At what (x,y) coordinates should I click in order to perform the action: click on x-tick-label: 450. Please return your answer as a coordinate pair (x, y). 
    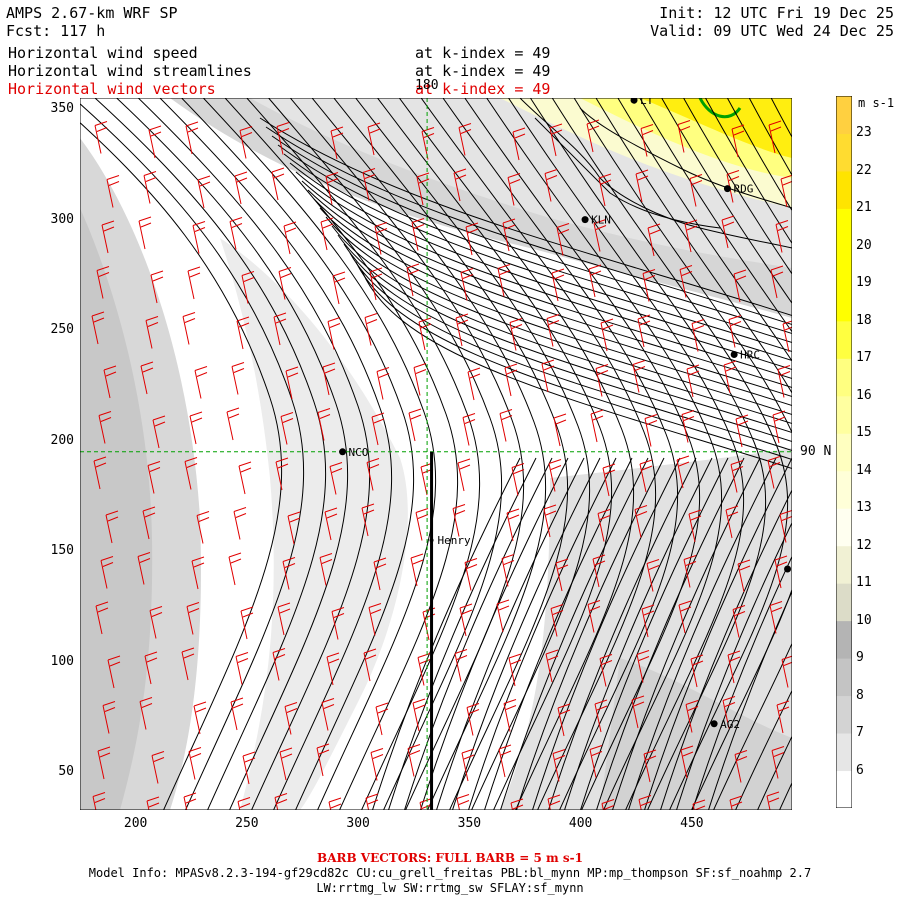
    Looking at the image, I should click on (692, 823).